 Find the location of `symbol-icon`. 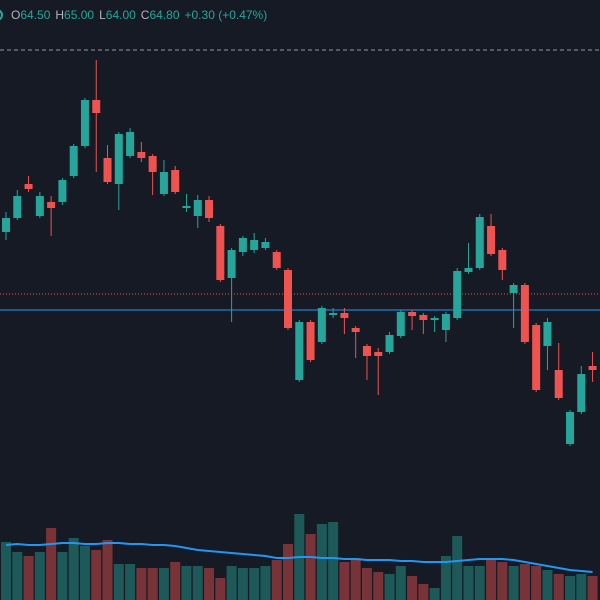

symbol-icon is located at coordinates (1, 15).